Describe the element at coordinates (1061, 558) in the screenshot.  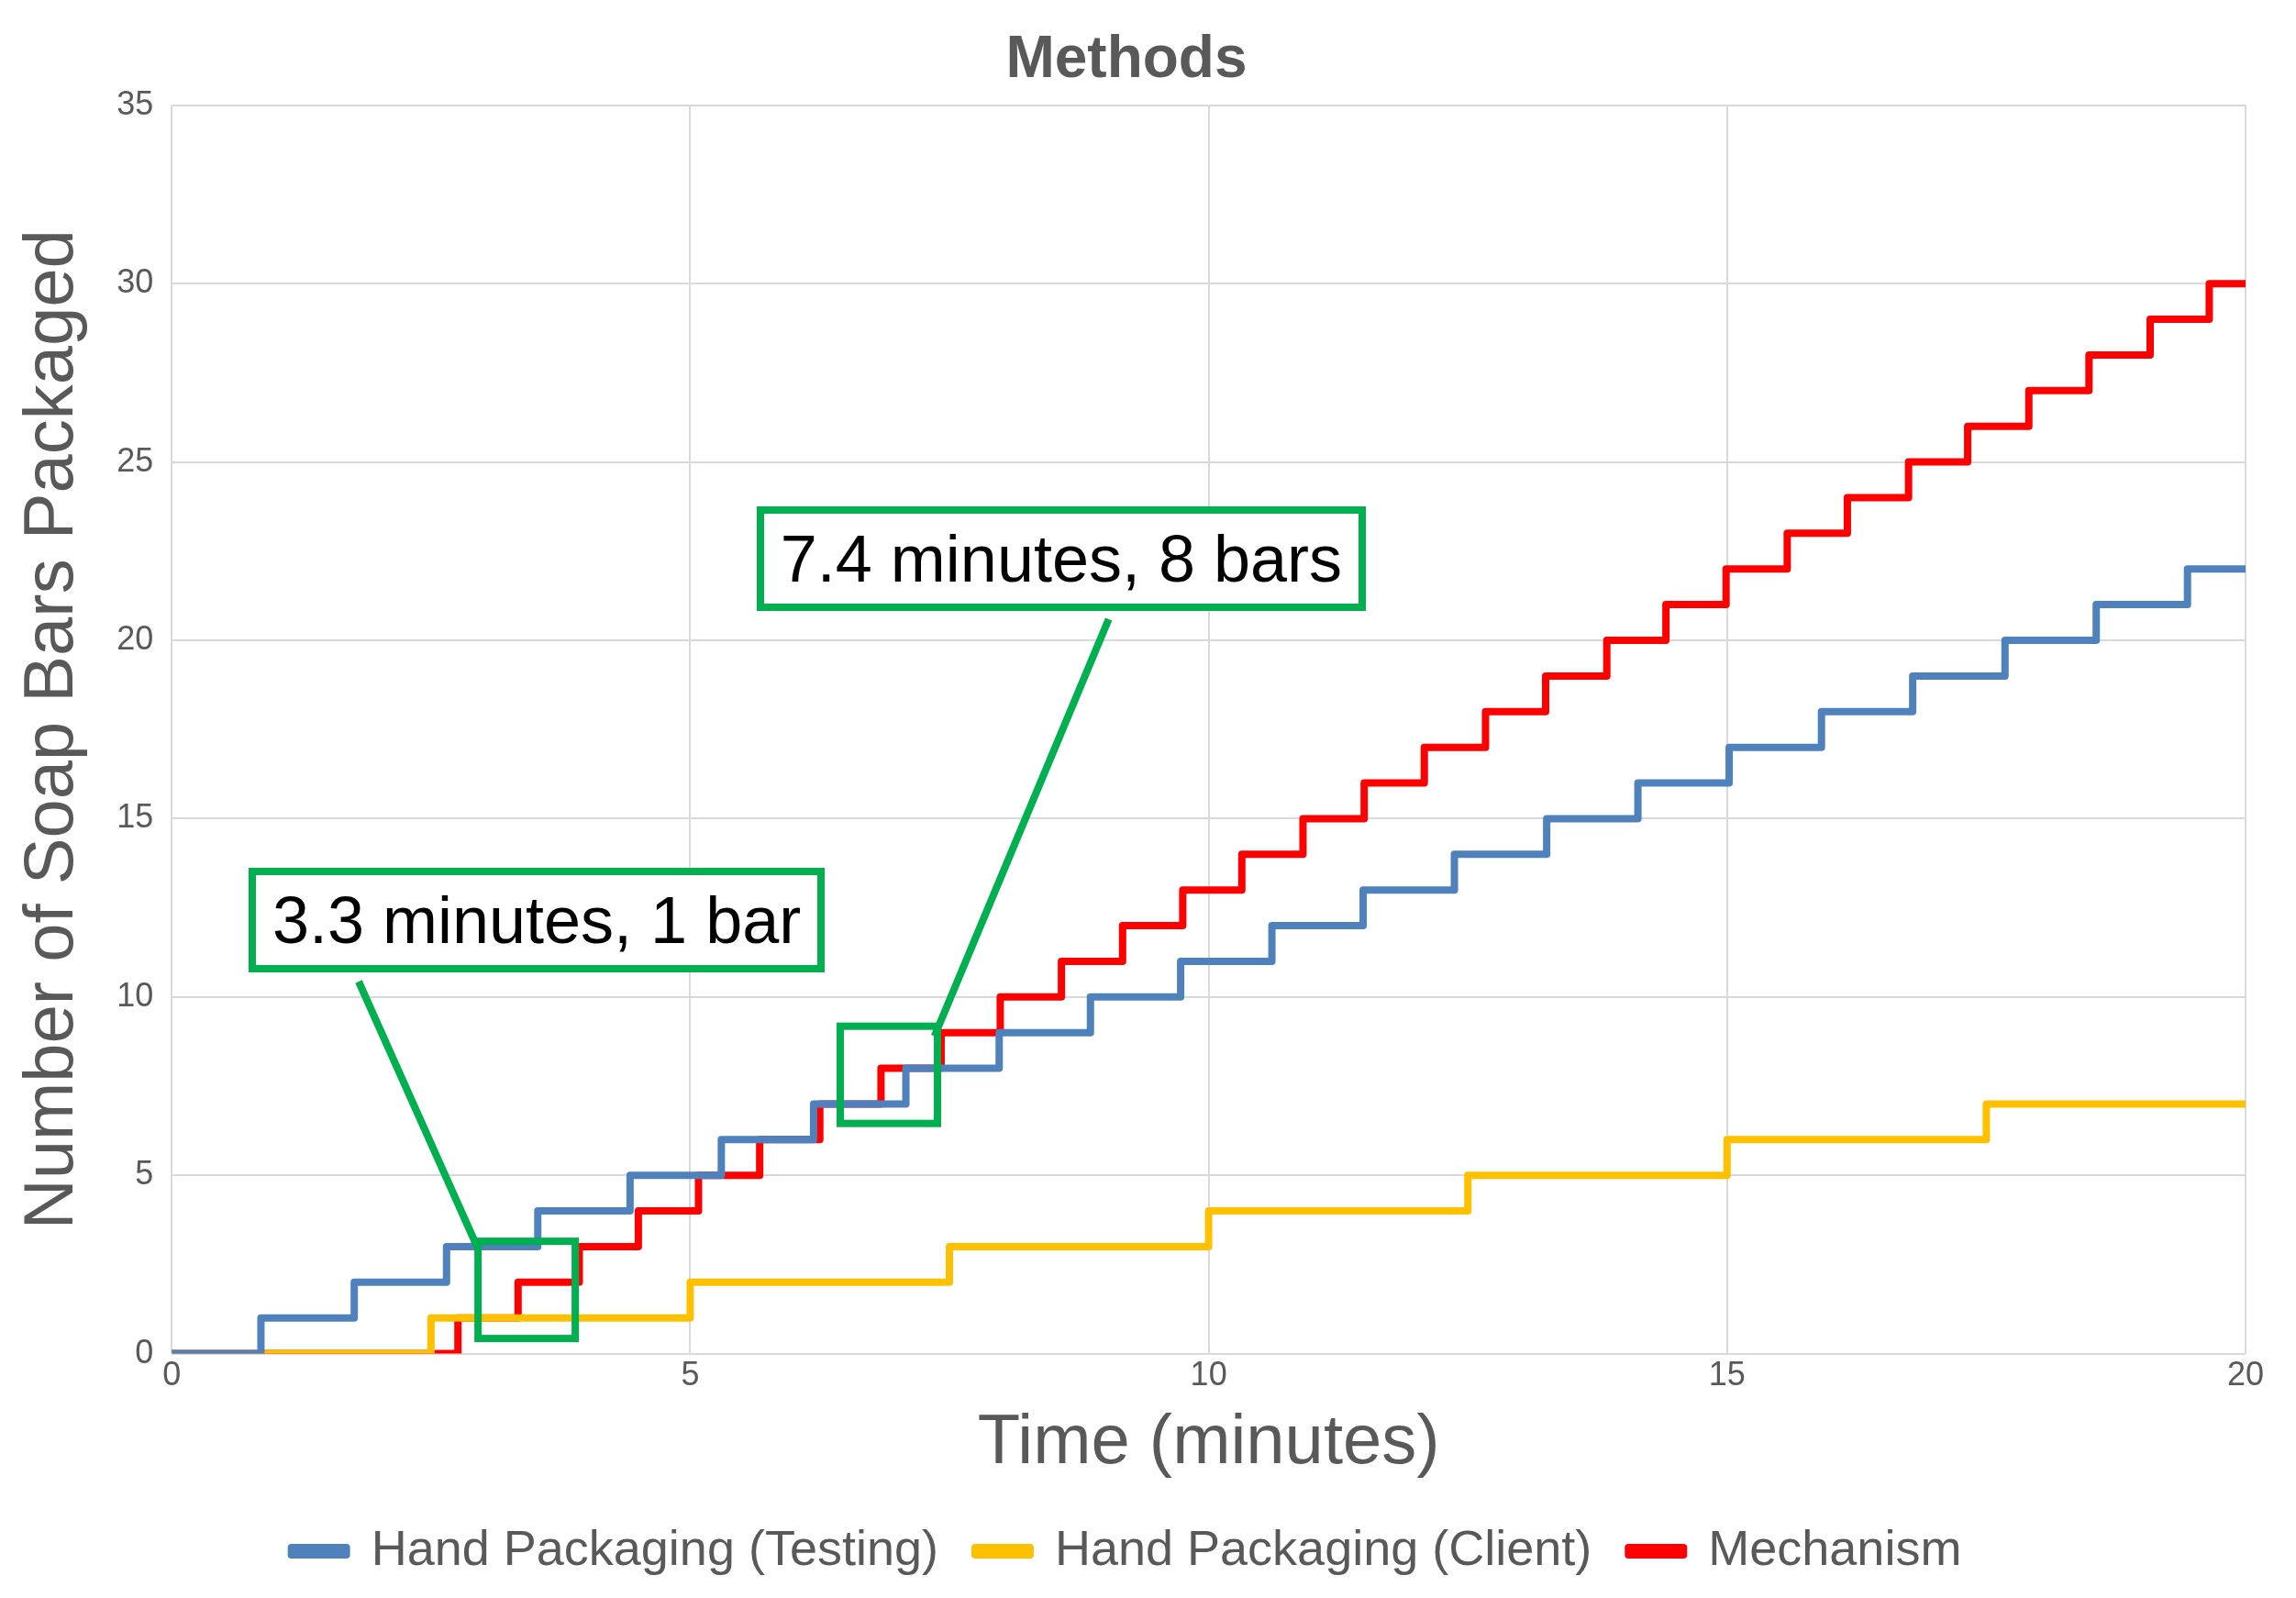
I see `annotation: 7.4 minutes, 8 bars` at that location.